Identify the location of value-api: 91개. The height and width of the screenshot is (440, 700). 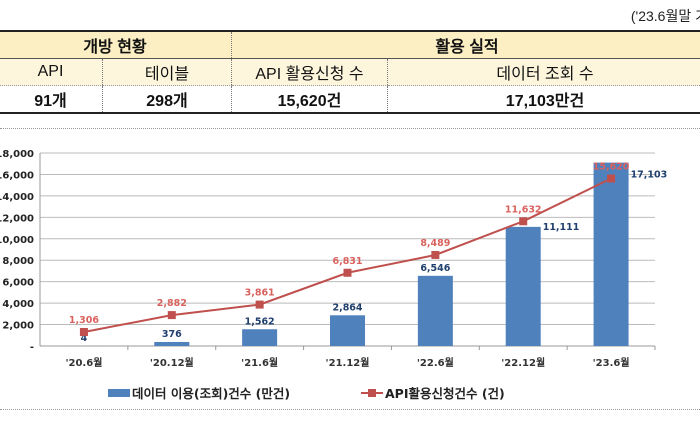
(51, 99).